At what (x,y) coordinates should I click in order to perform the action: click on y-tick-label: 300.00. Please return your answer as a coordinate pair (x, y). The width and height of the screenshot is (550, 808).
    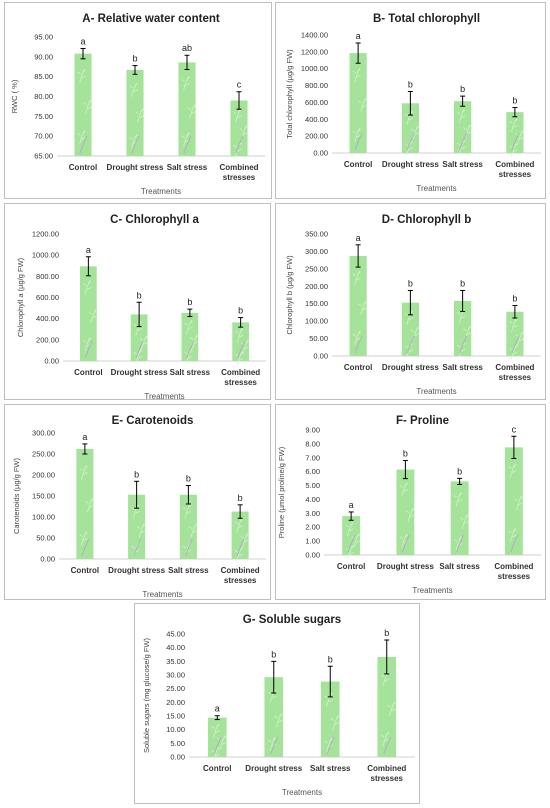
    Looking at the image, I should click on (316, 251).